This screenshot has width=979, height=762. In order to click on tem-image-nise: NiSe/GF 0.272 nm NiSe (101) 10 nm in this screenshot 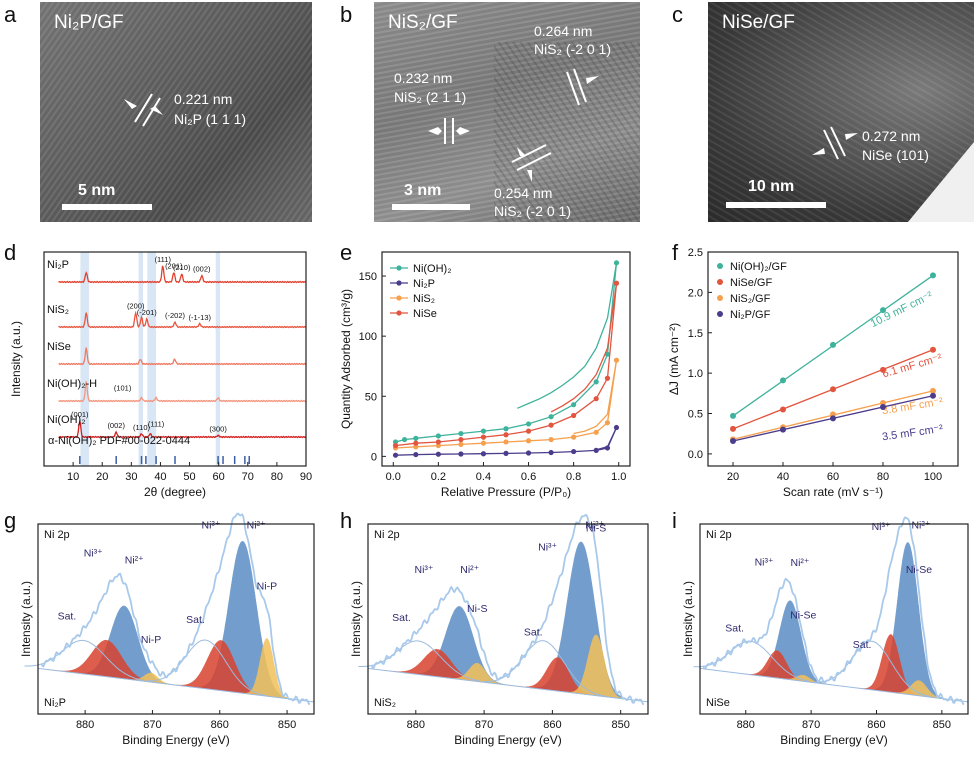, I will do `click(841, 112)`.